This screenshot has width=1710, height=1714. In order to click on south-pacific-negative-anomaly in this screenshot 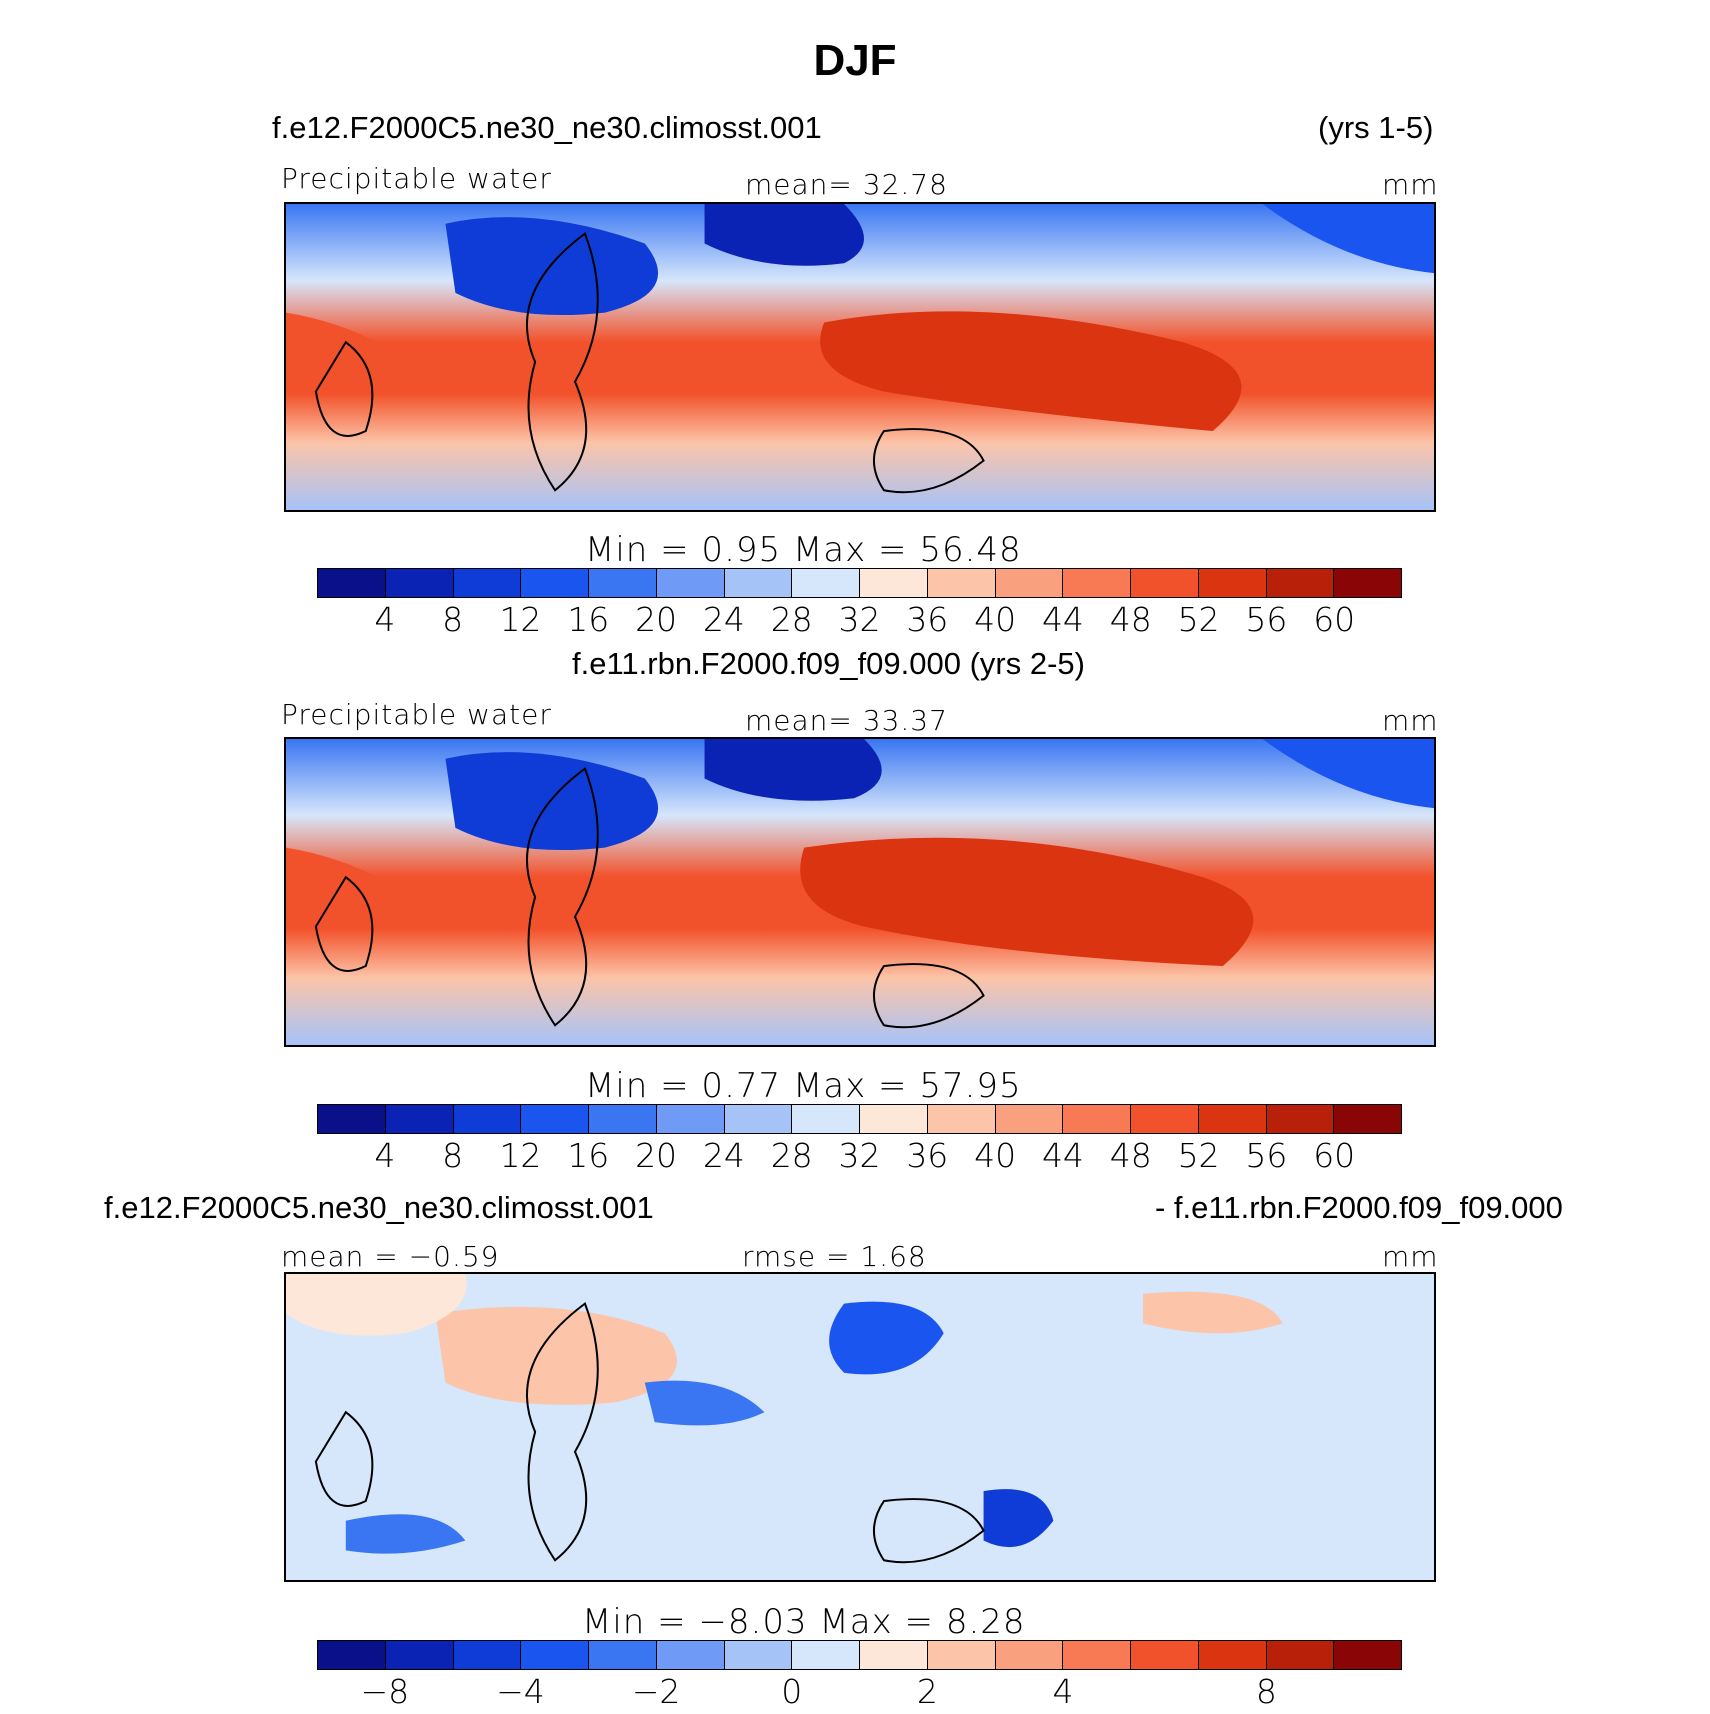, I will do `click(1018, 1518)`.